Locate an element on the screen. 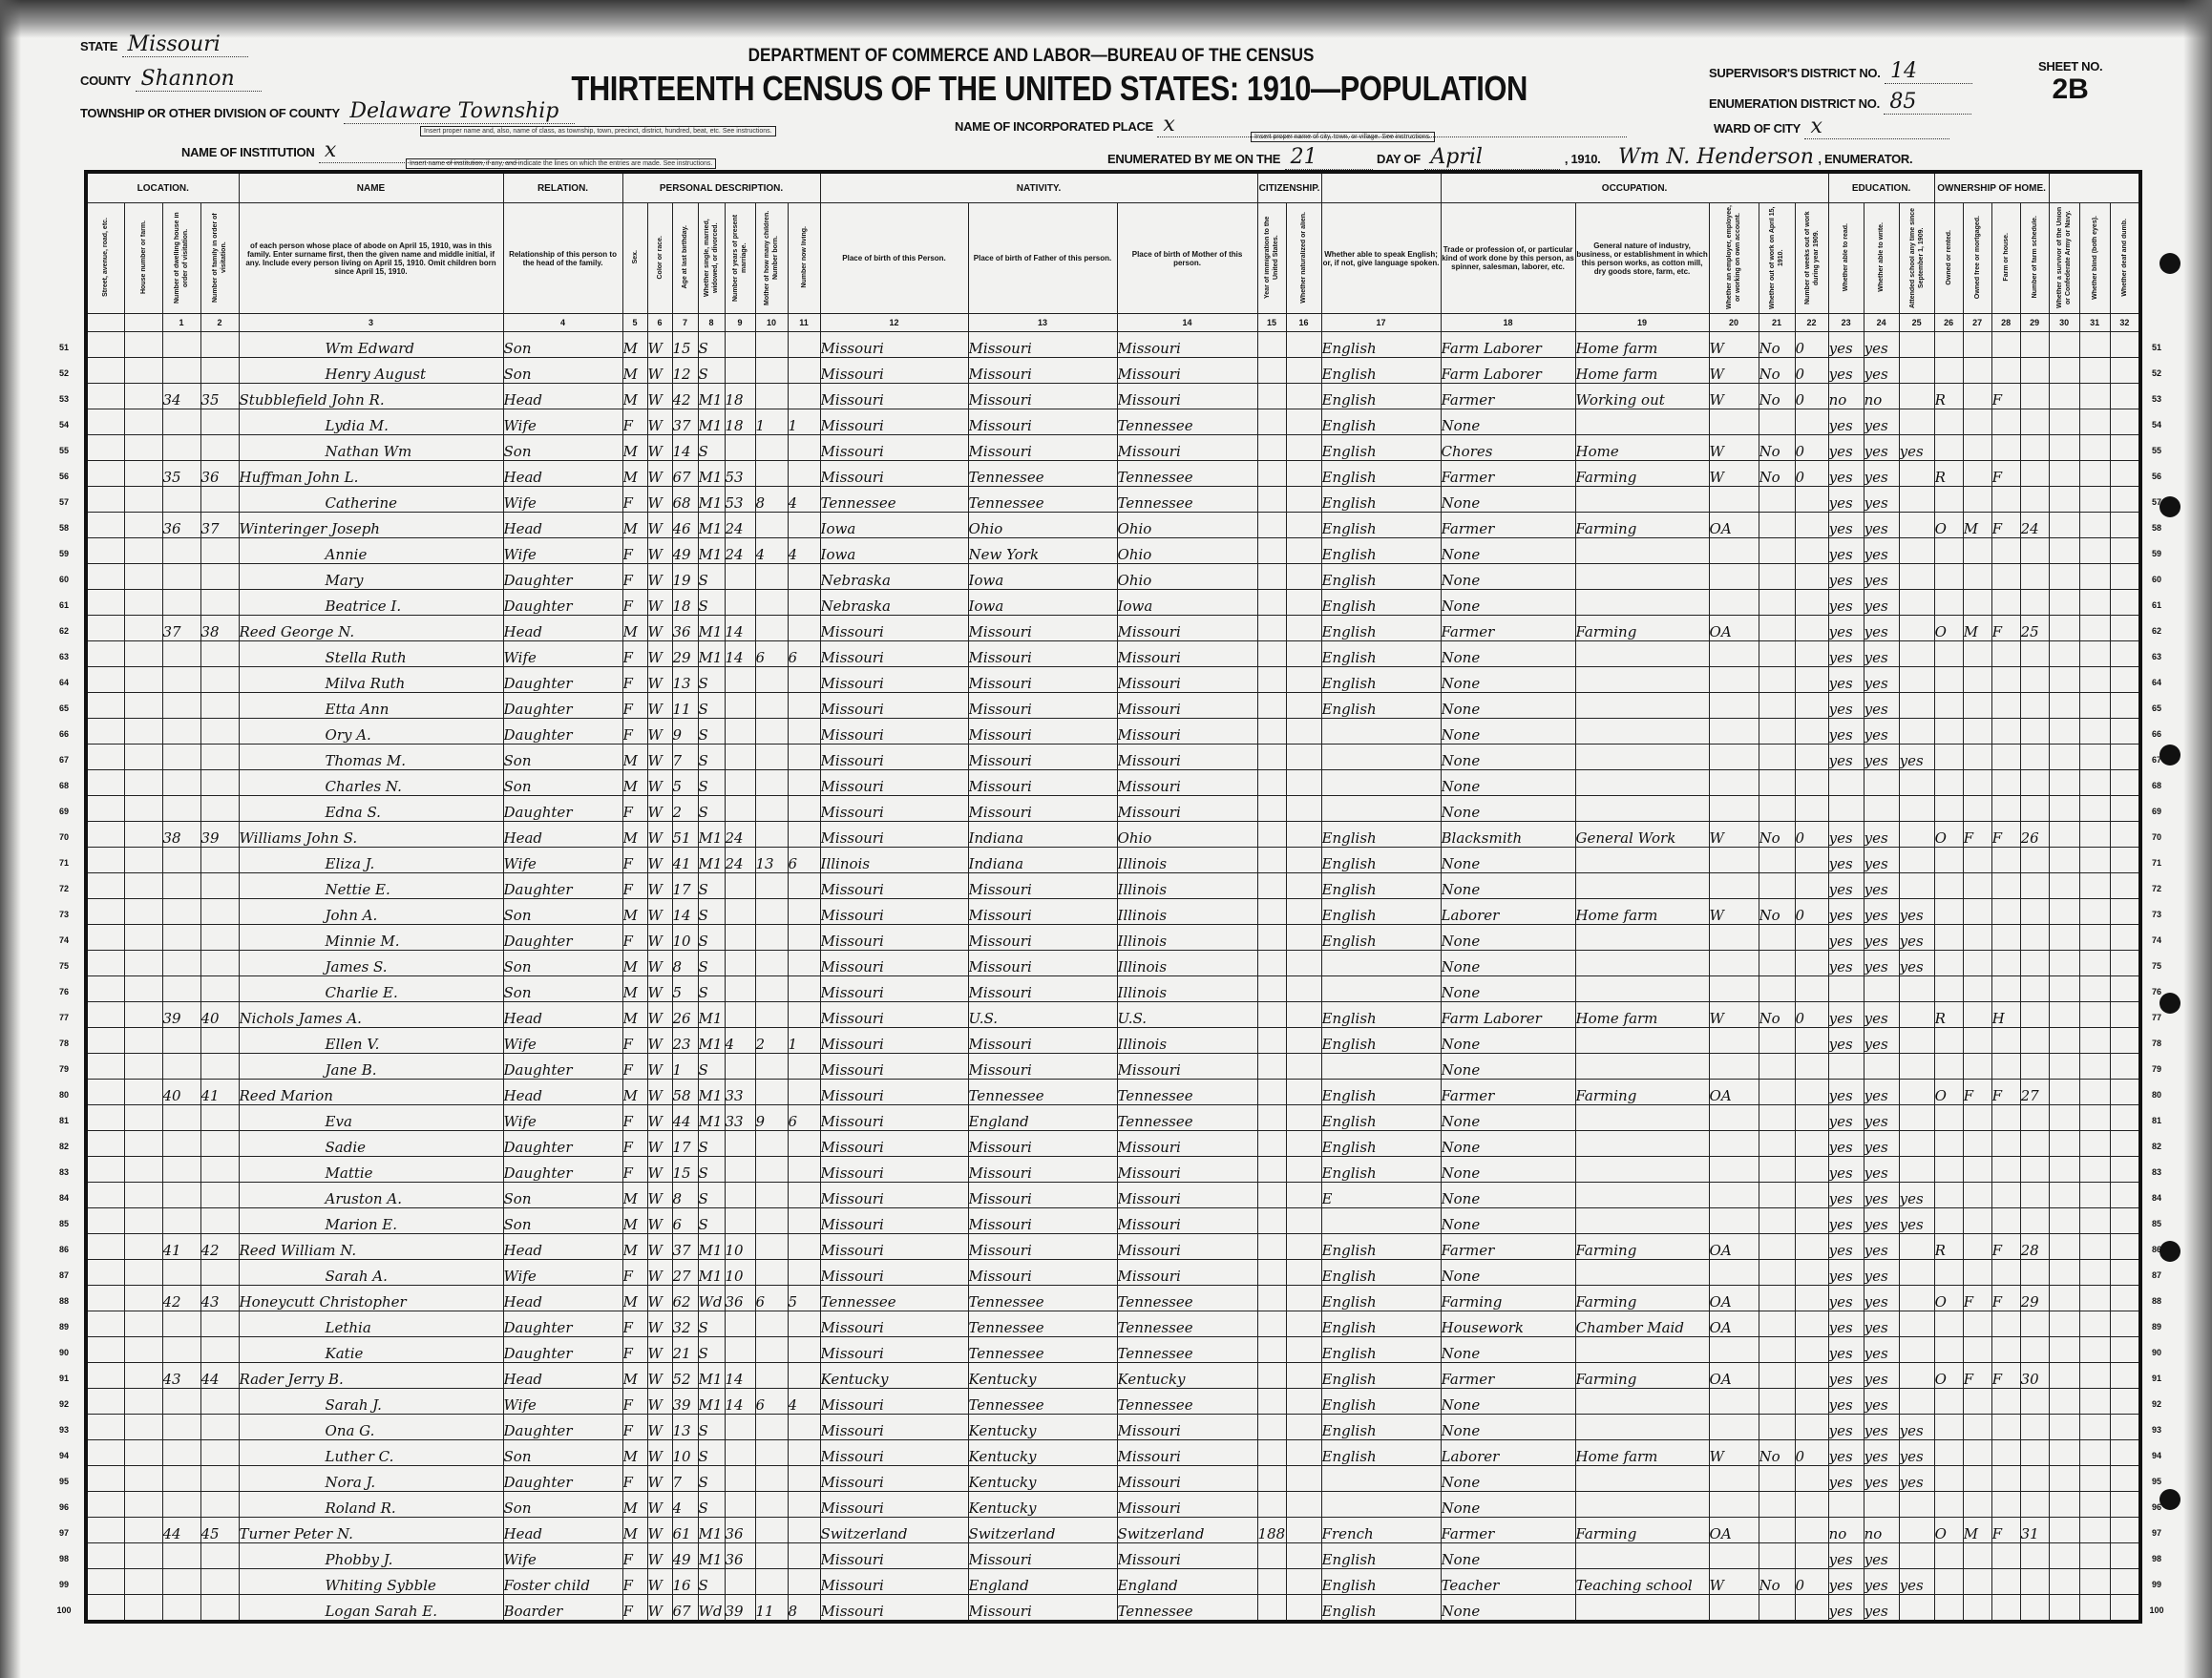  owned-or-rented-cell: O is located at coordinates (1948, 834).